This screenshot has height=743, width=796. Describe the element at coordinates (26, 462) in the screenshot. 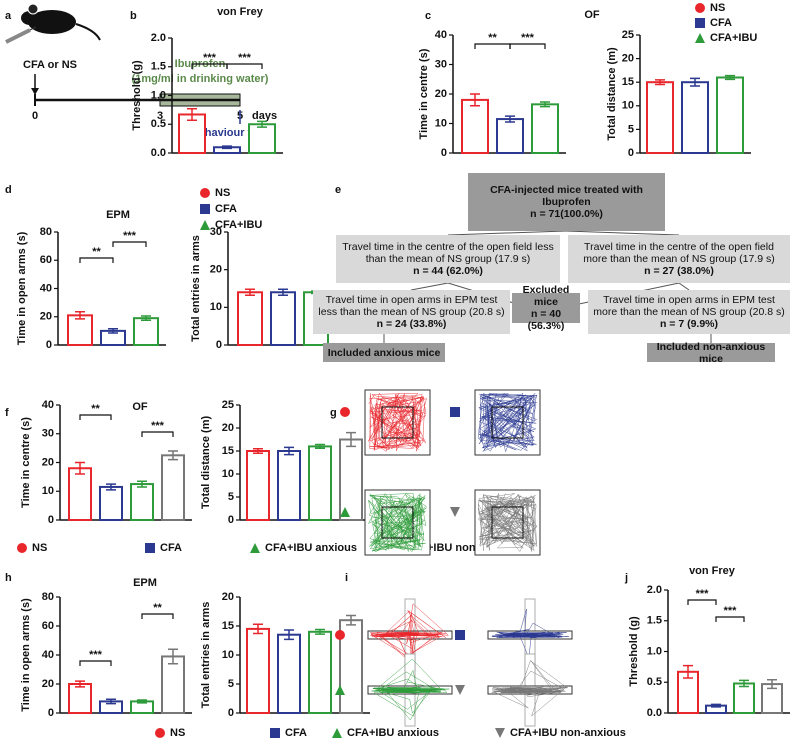

I see `y-axis-label: Time in centre (s)` at that location.